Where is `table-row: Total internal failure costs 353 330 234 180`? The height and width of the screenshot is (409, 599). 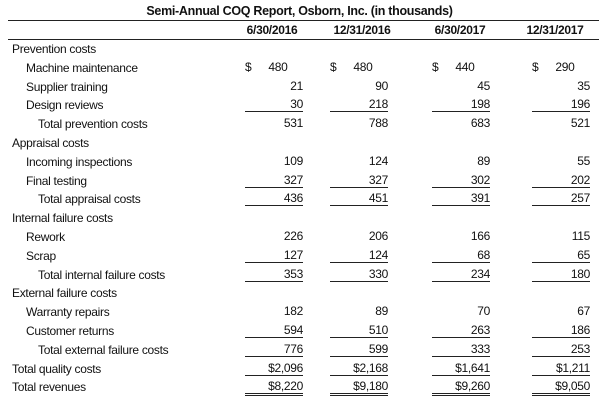 table-row: Total internal failure costs 353 330 234 180 is located at coordinates (299, 275).